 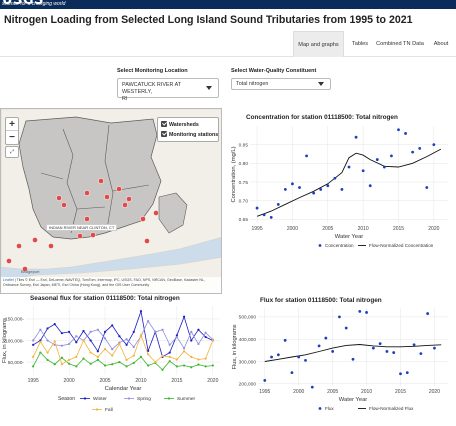 I want to click on zoom-out-button: −, so click(x=12, y=137).